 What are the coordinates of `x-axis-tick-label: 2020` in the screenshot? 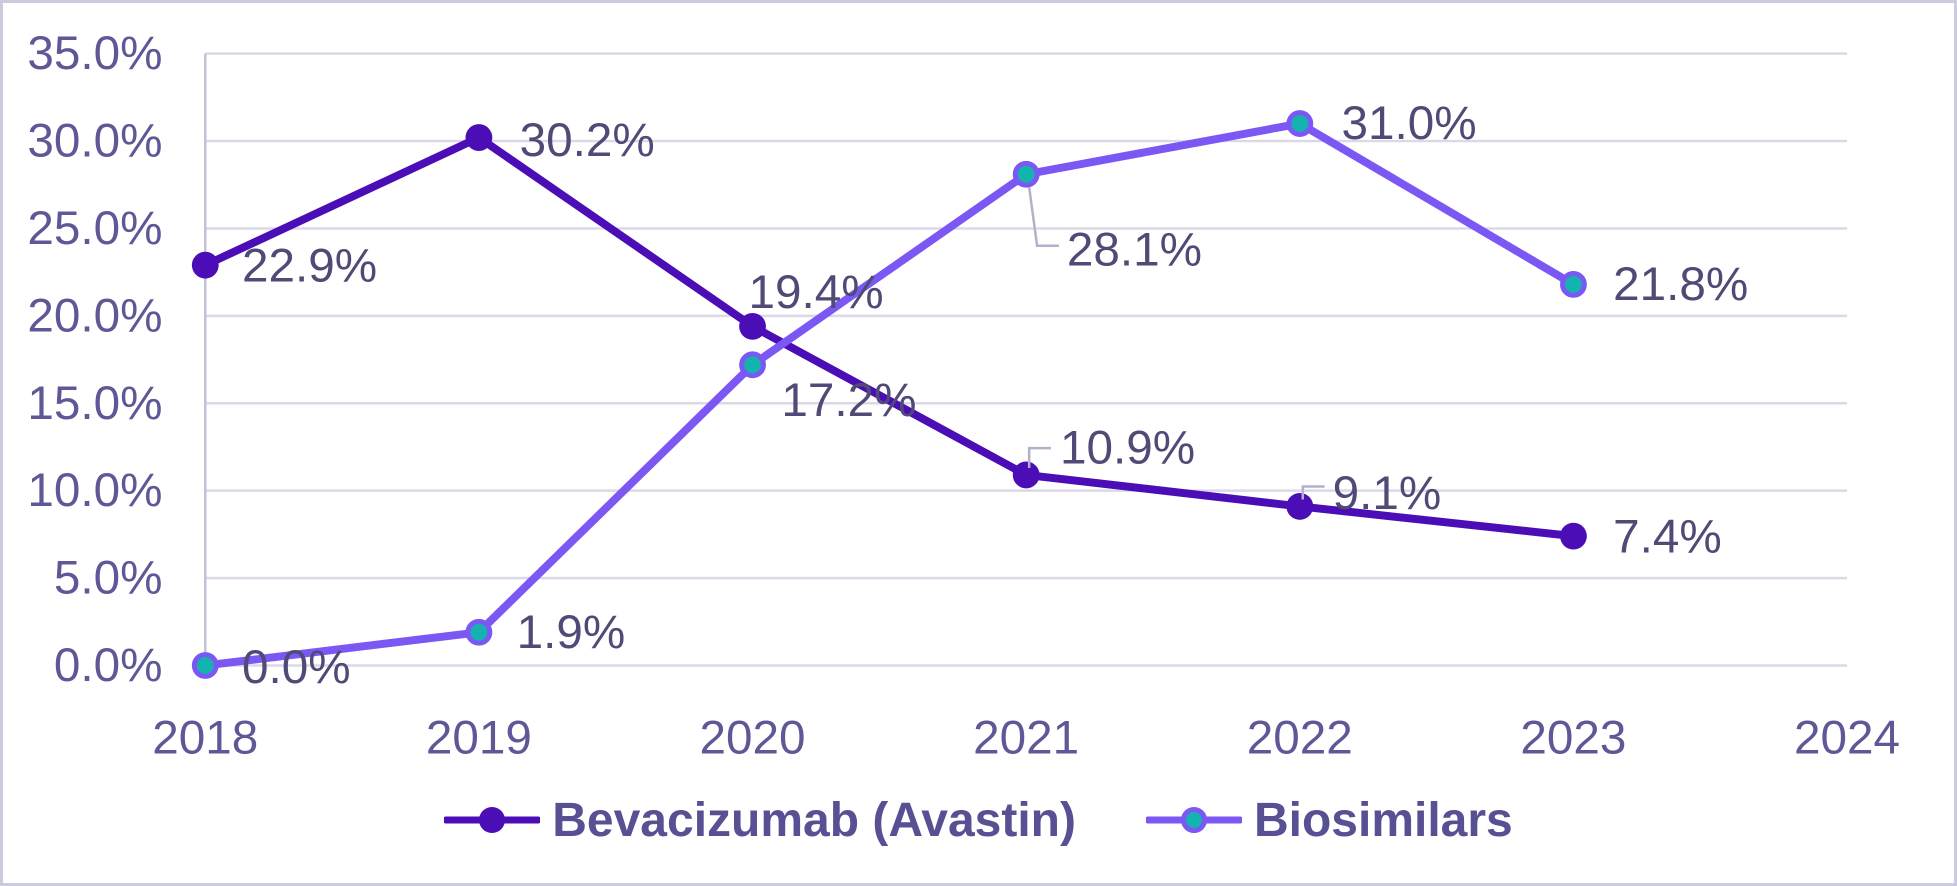 It's located at (753, 738).